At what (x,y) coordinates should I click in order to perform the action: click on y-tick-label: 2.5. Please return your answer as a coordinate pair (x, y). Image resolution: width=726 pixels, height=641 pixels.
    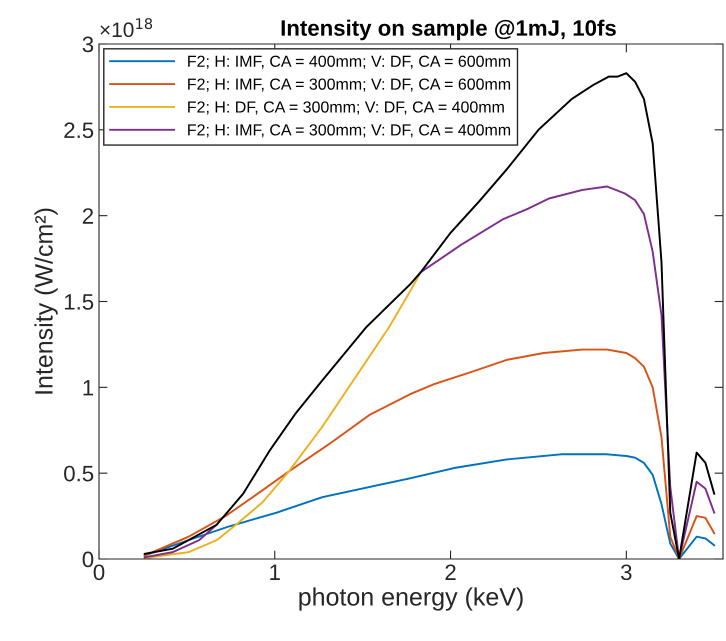
    Looking at the image, I should click on (79, 130).